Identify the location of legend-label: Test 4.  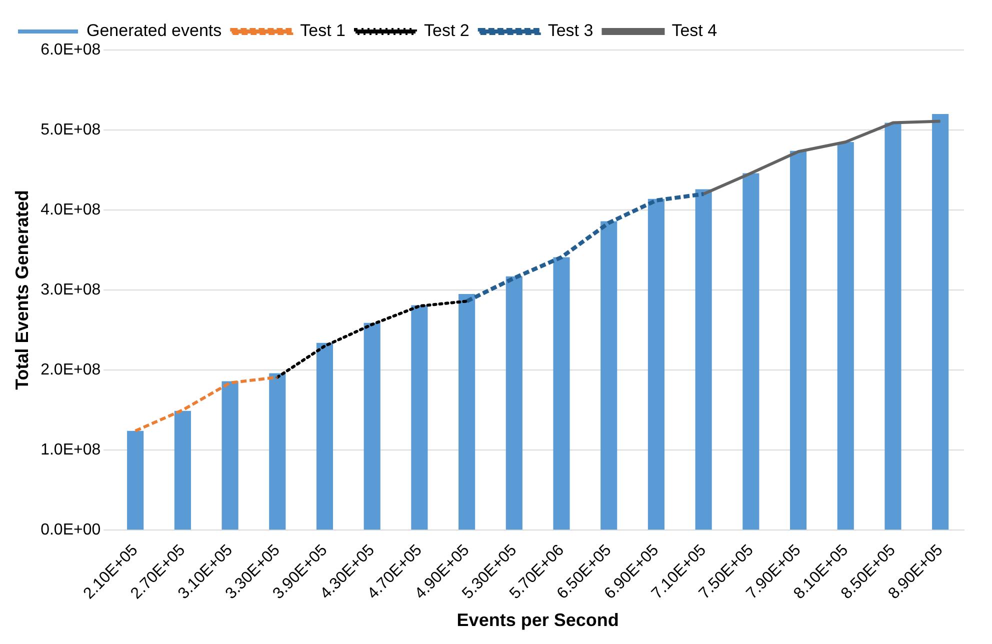
(695, 30).